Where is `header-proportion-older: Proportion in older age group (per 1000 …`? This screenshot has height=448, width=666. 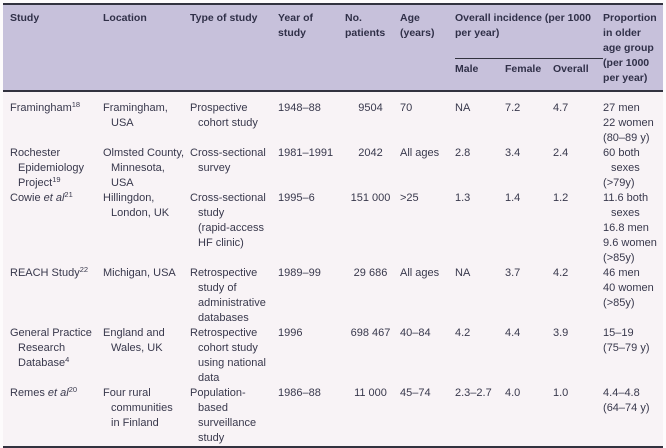
header-proportion-older: Proportion in older age group (per 1000 … is located at coordinates (630, 48).